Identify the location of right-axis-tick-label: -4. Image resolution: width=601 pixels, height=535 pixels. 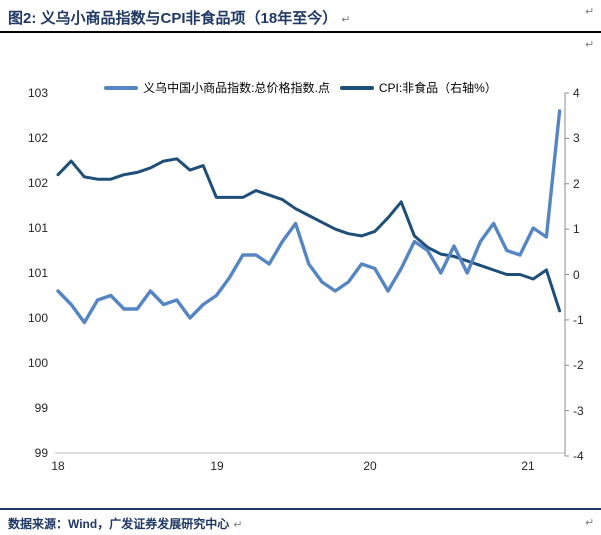
(578, 456).